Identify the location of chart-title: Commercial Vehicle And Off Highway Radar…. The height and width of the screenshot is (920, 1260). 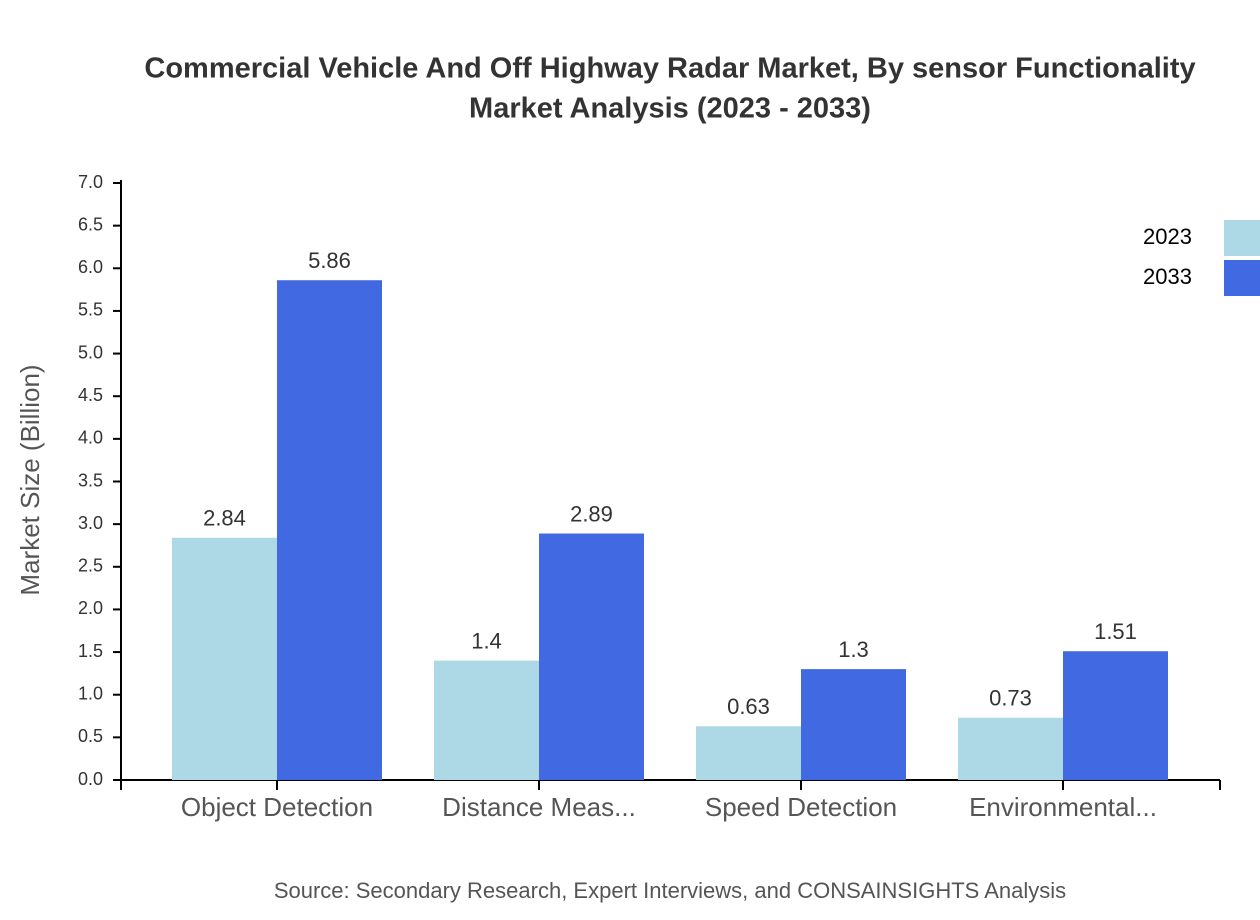
(669, 69).